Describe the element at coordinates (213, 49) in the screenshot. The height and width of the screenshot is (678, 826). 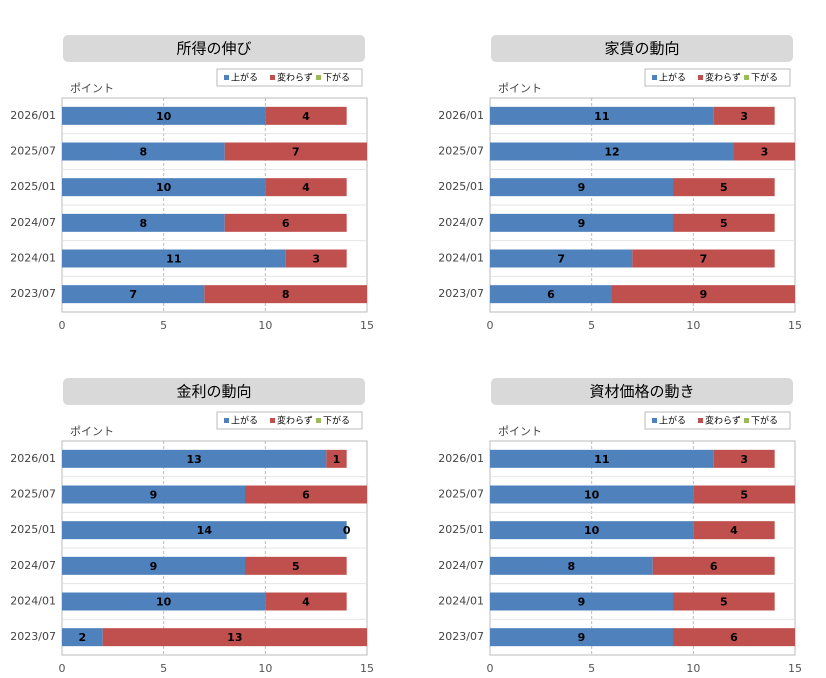
I see `chart-title: 所得の伸び` at that location.